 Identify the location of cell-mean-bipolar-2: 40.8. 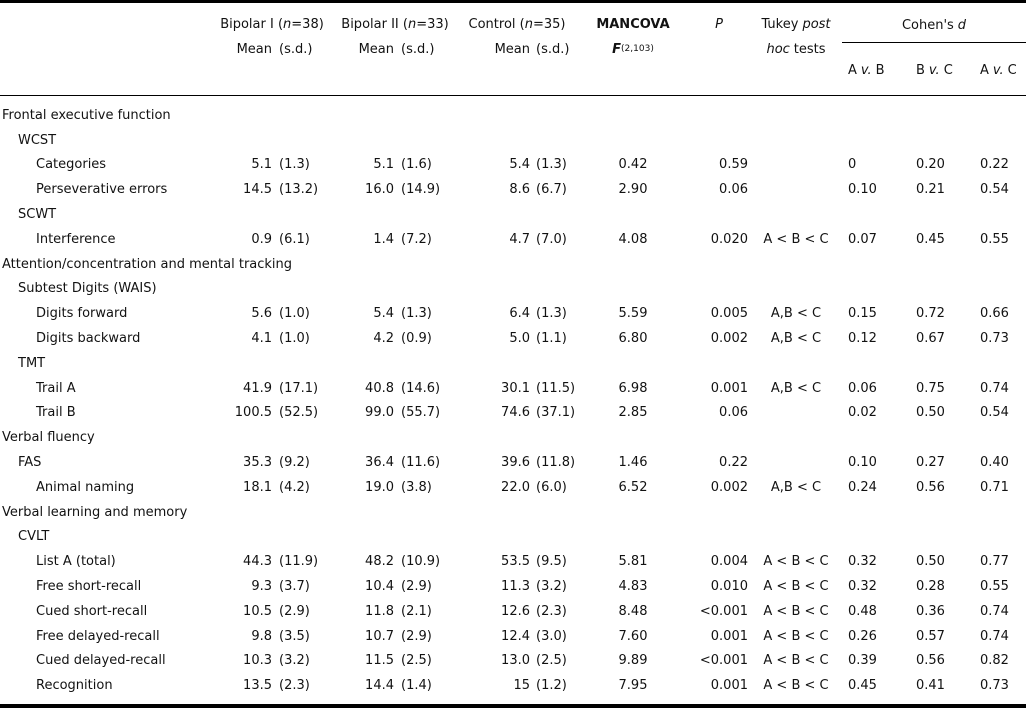
(379, 388).